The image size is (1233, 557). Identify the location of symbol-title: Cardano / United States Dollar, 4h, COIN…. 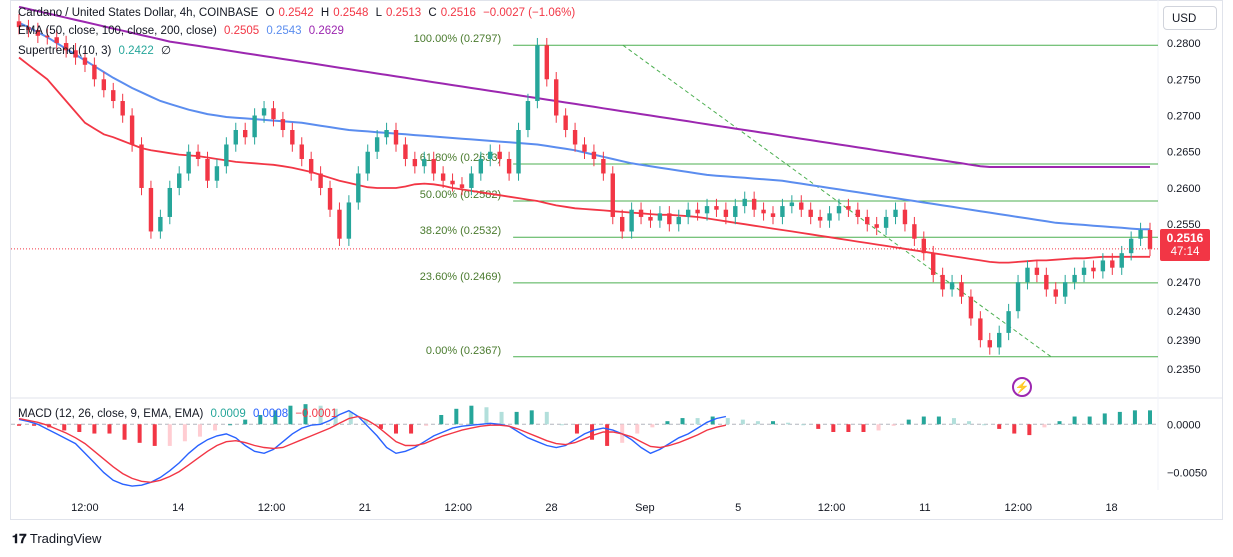
(138, 13).